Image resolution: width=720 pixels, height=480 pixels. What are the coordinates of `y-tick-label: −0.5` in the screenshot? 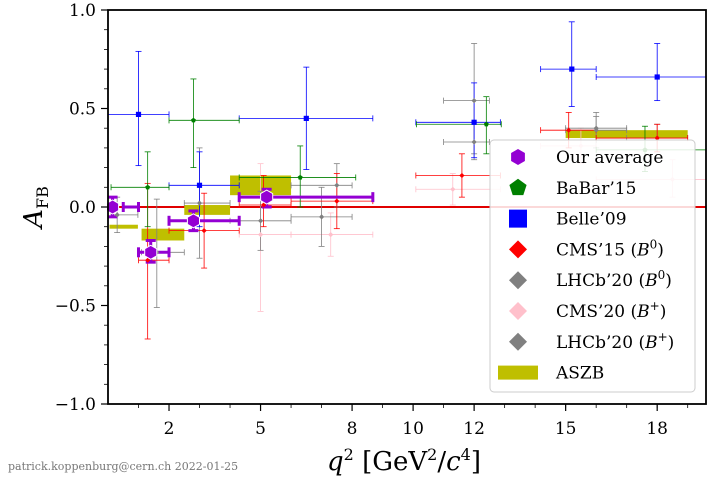 It's located at (75, 307).